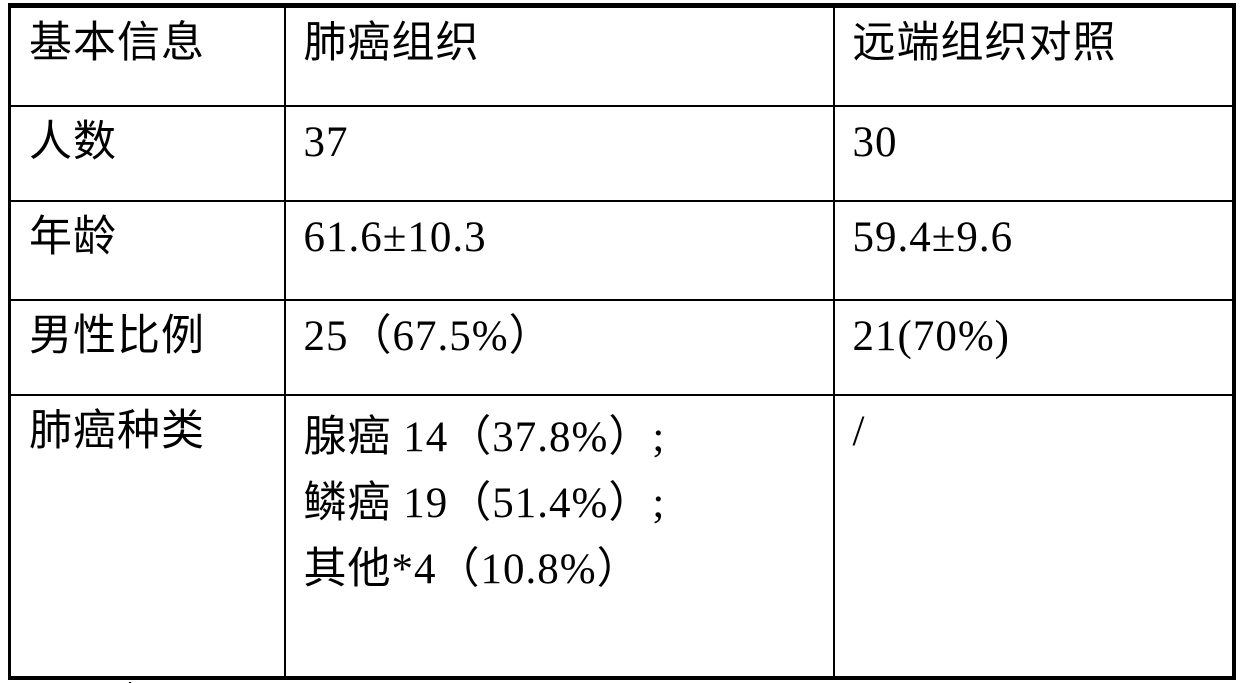 This screenshot has width=1240, height=683. Describe the element at coordinates (147, 347) in the screenshot. I see `row-label-male-ratio: 男性比例` at that location.